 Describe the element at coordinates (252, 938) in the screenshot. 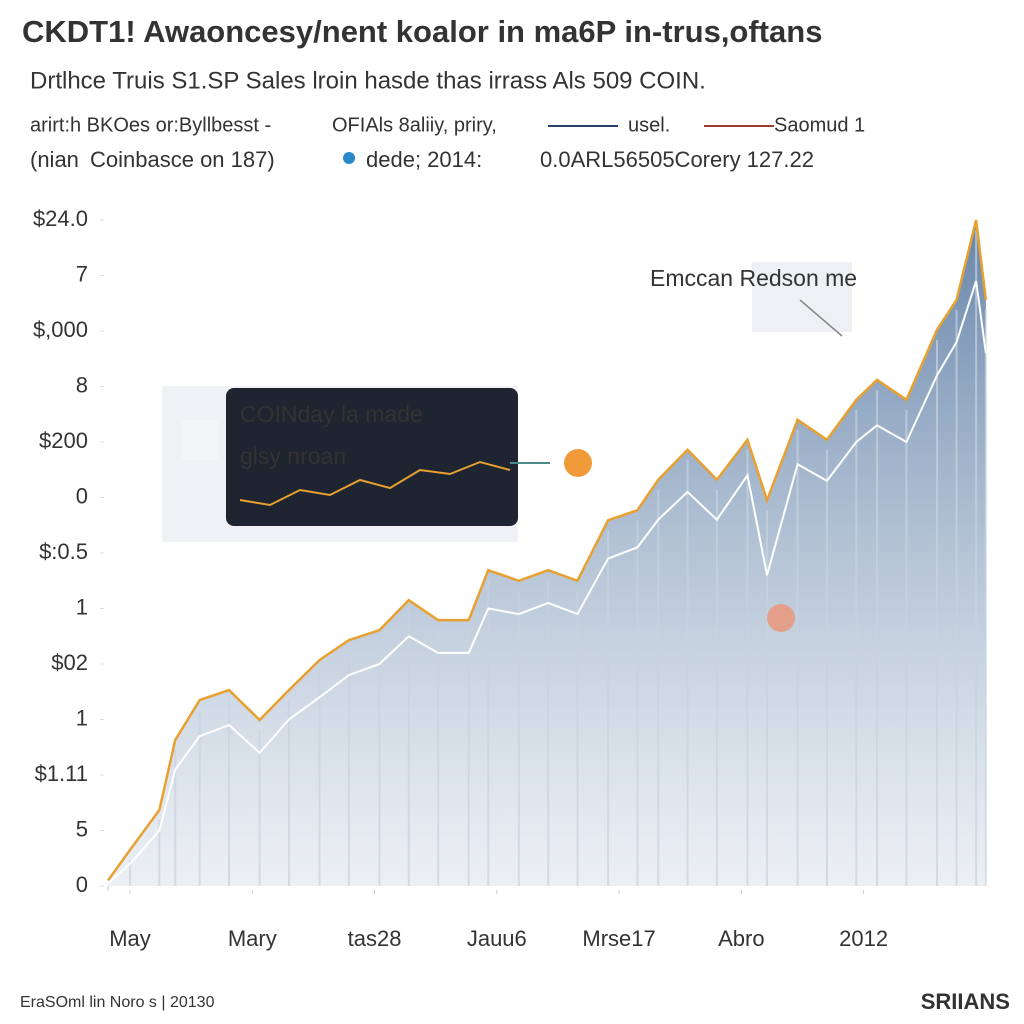

I see `x-tick-label: Mary` at that location.